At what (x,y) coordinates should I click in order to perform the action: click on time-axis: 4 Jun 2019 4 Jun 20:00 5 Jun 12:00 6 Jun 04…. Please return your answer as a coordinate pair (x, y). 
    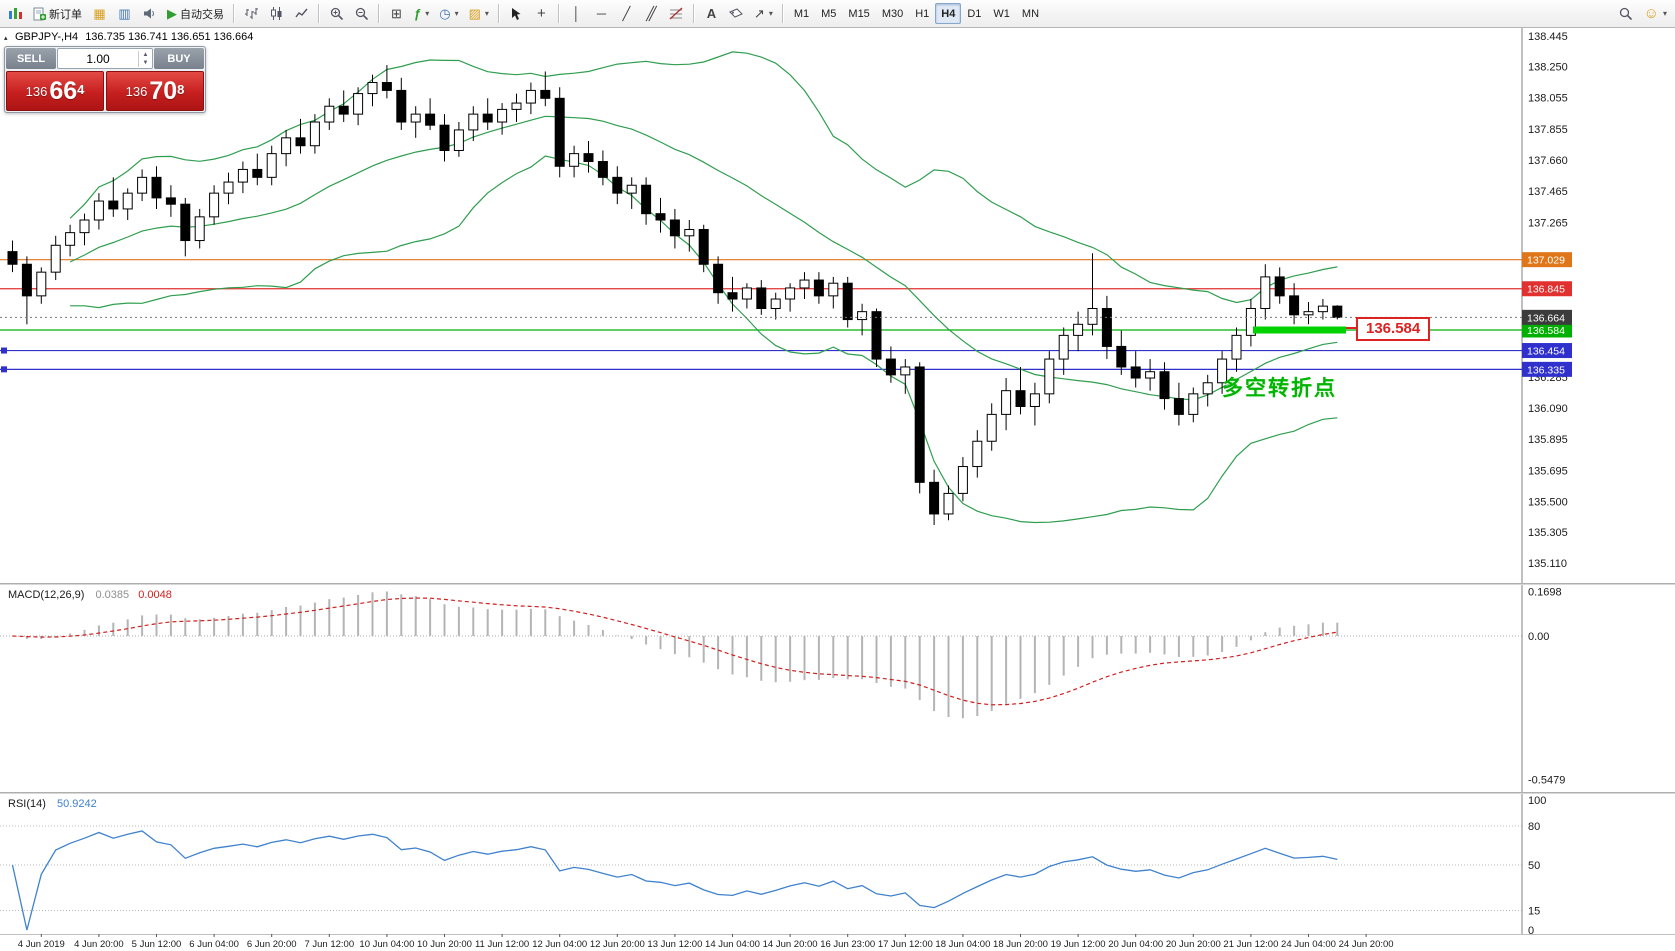
    Looking at the image, I should click on (837, 942).